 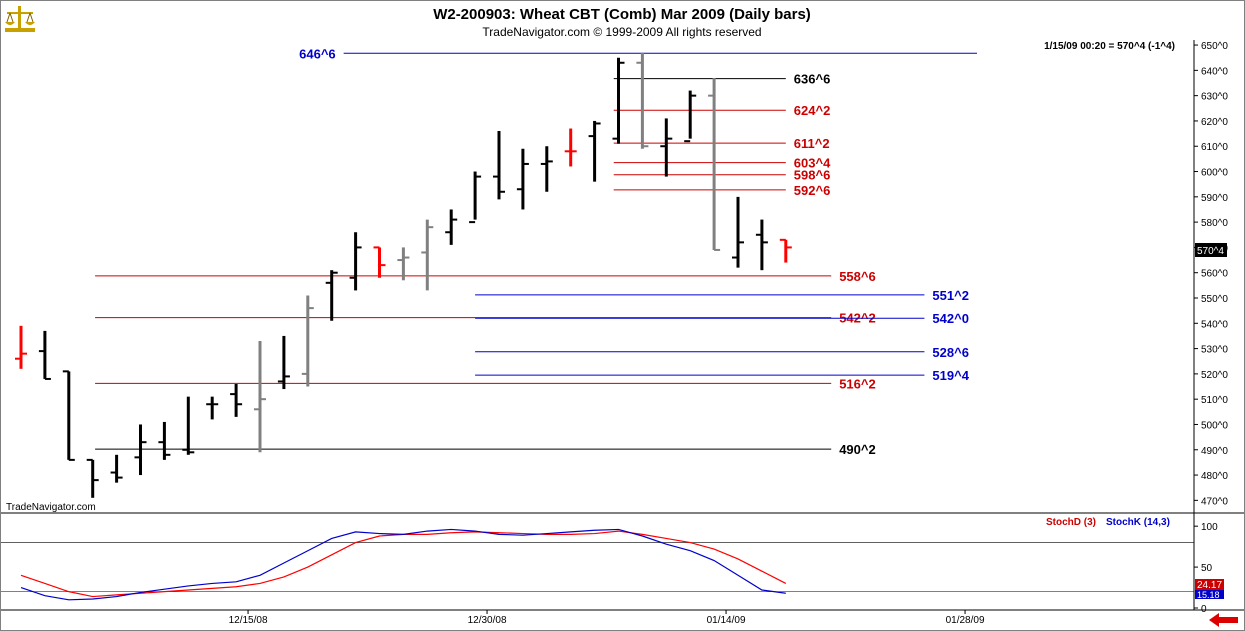 What do you see at coordinates (812, 175) in the screenshot?
I see `level-label: 598^6` at bounding box center [812, 175].